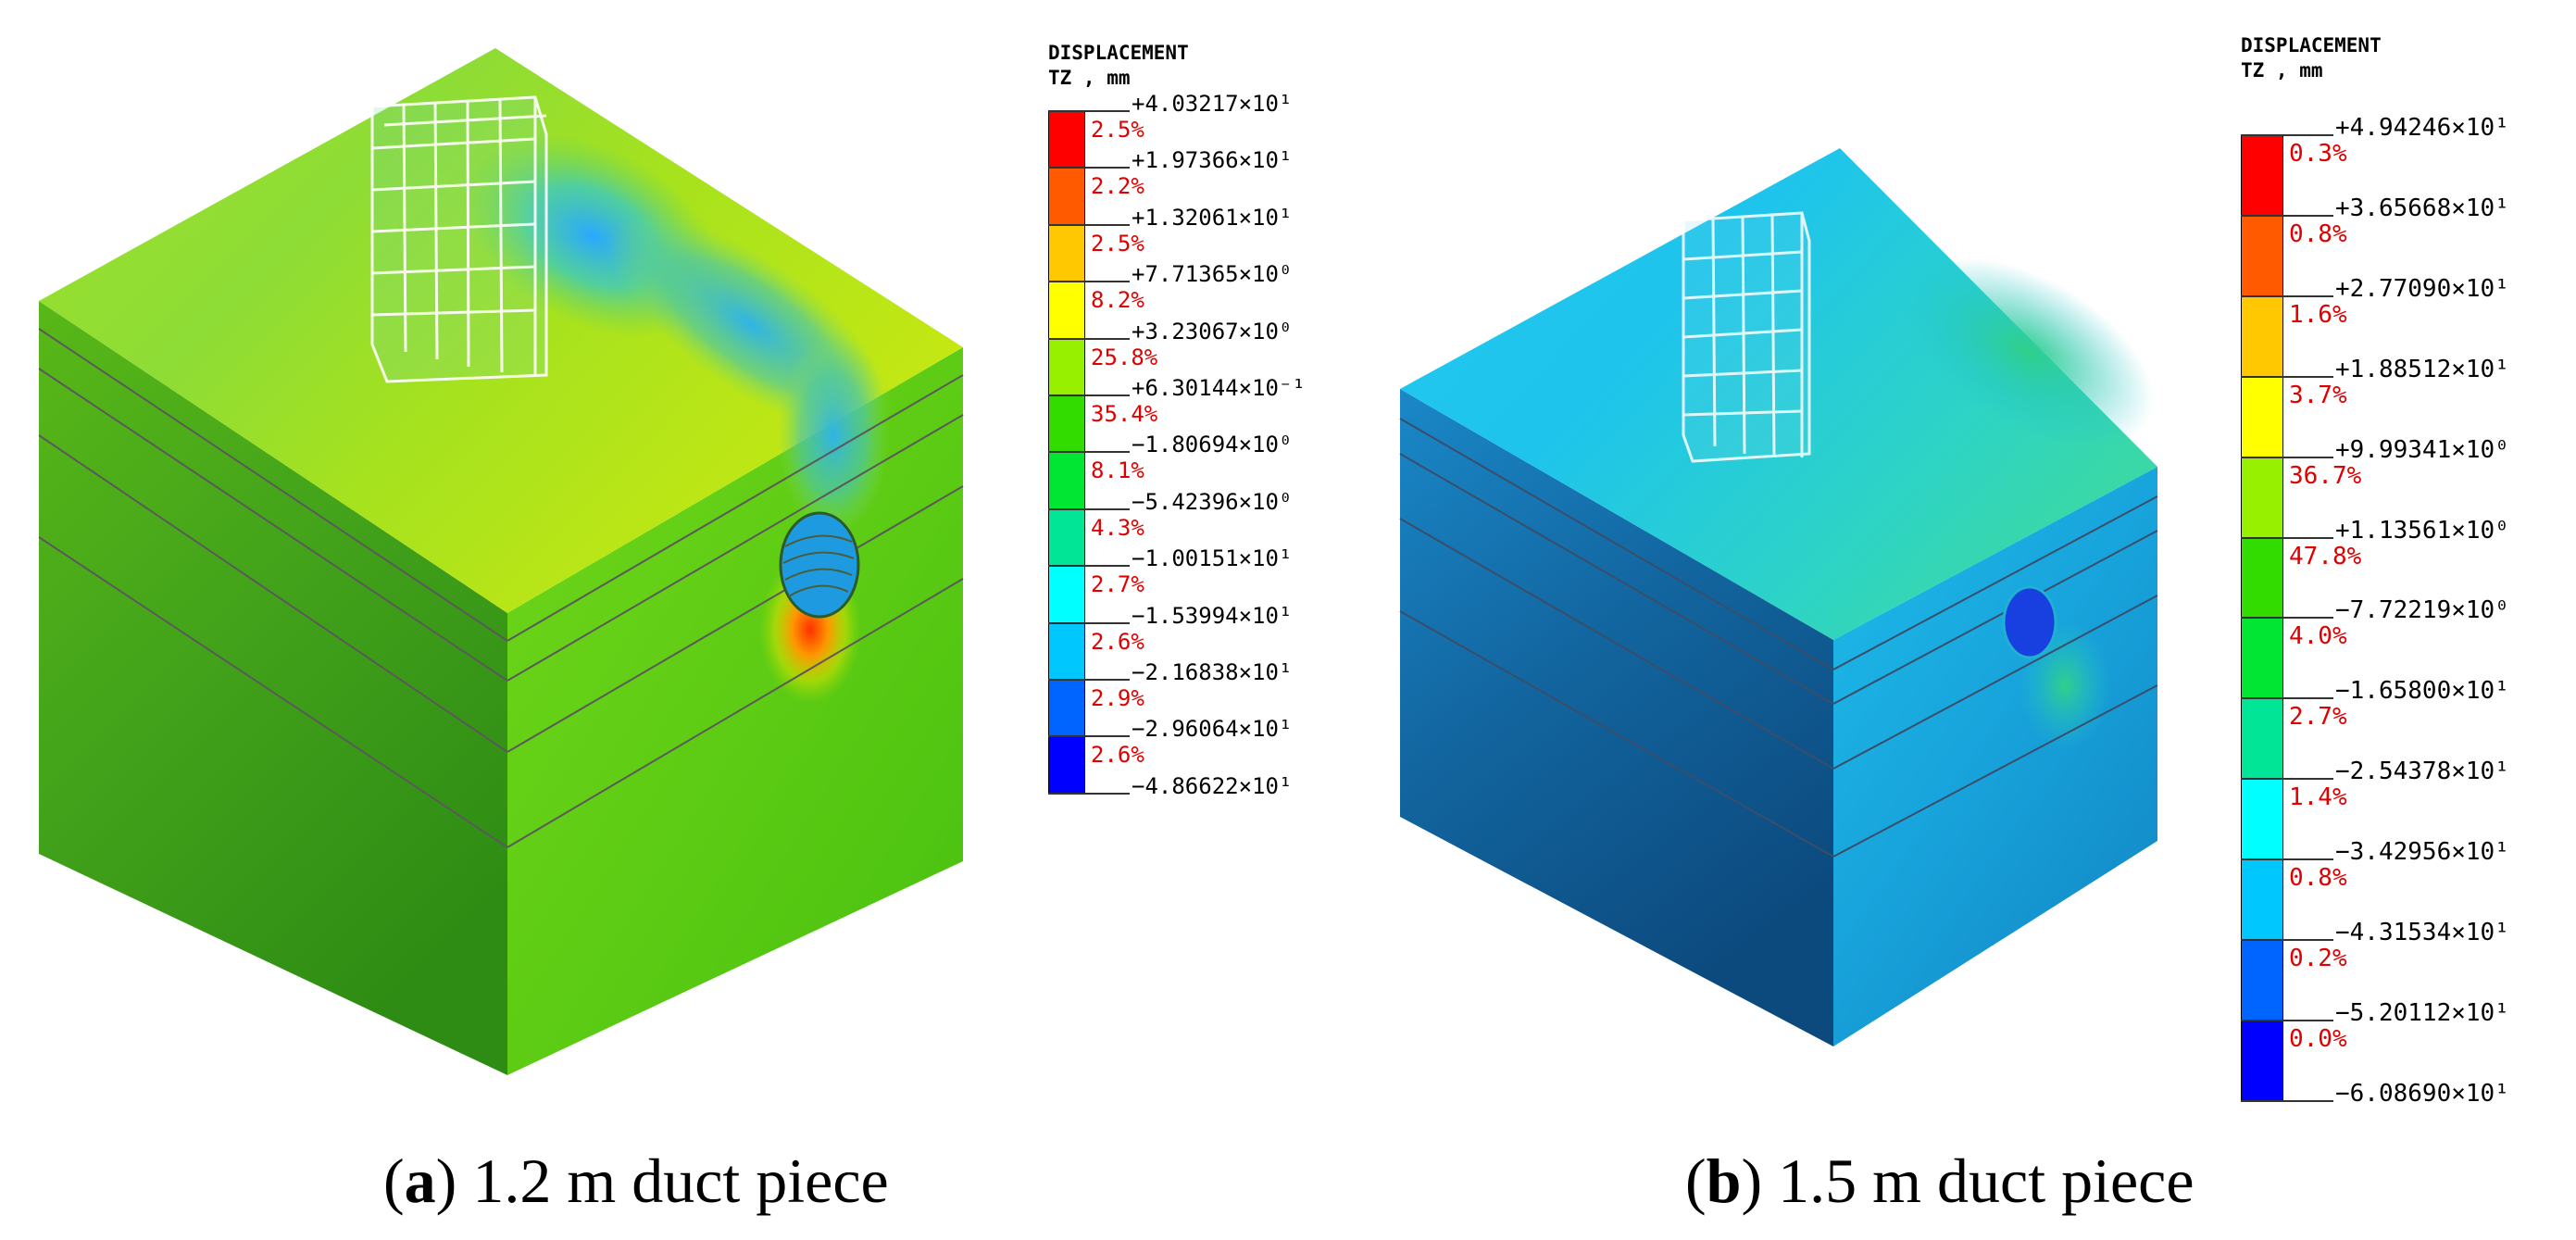 The image size is (2576, 1240). What do you see at coordinates (1724, 1181) in the screenshot?
I see `caption-letter: b` at bounding box center [1724, 1181].